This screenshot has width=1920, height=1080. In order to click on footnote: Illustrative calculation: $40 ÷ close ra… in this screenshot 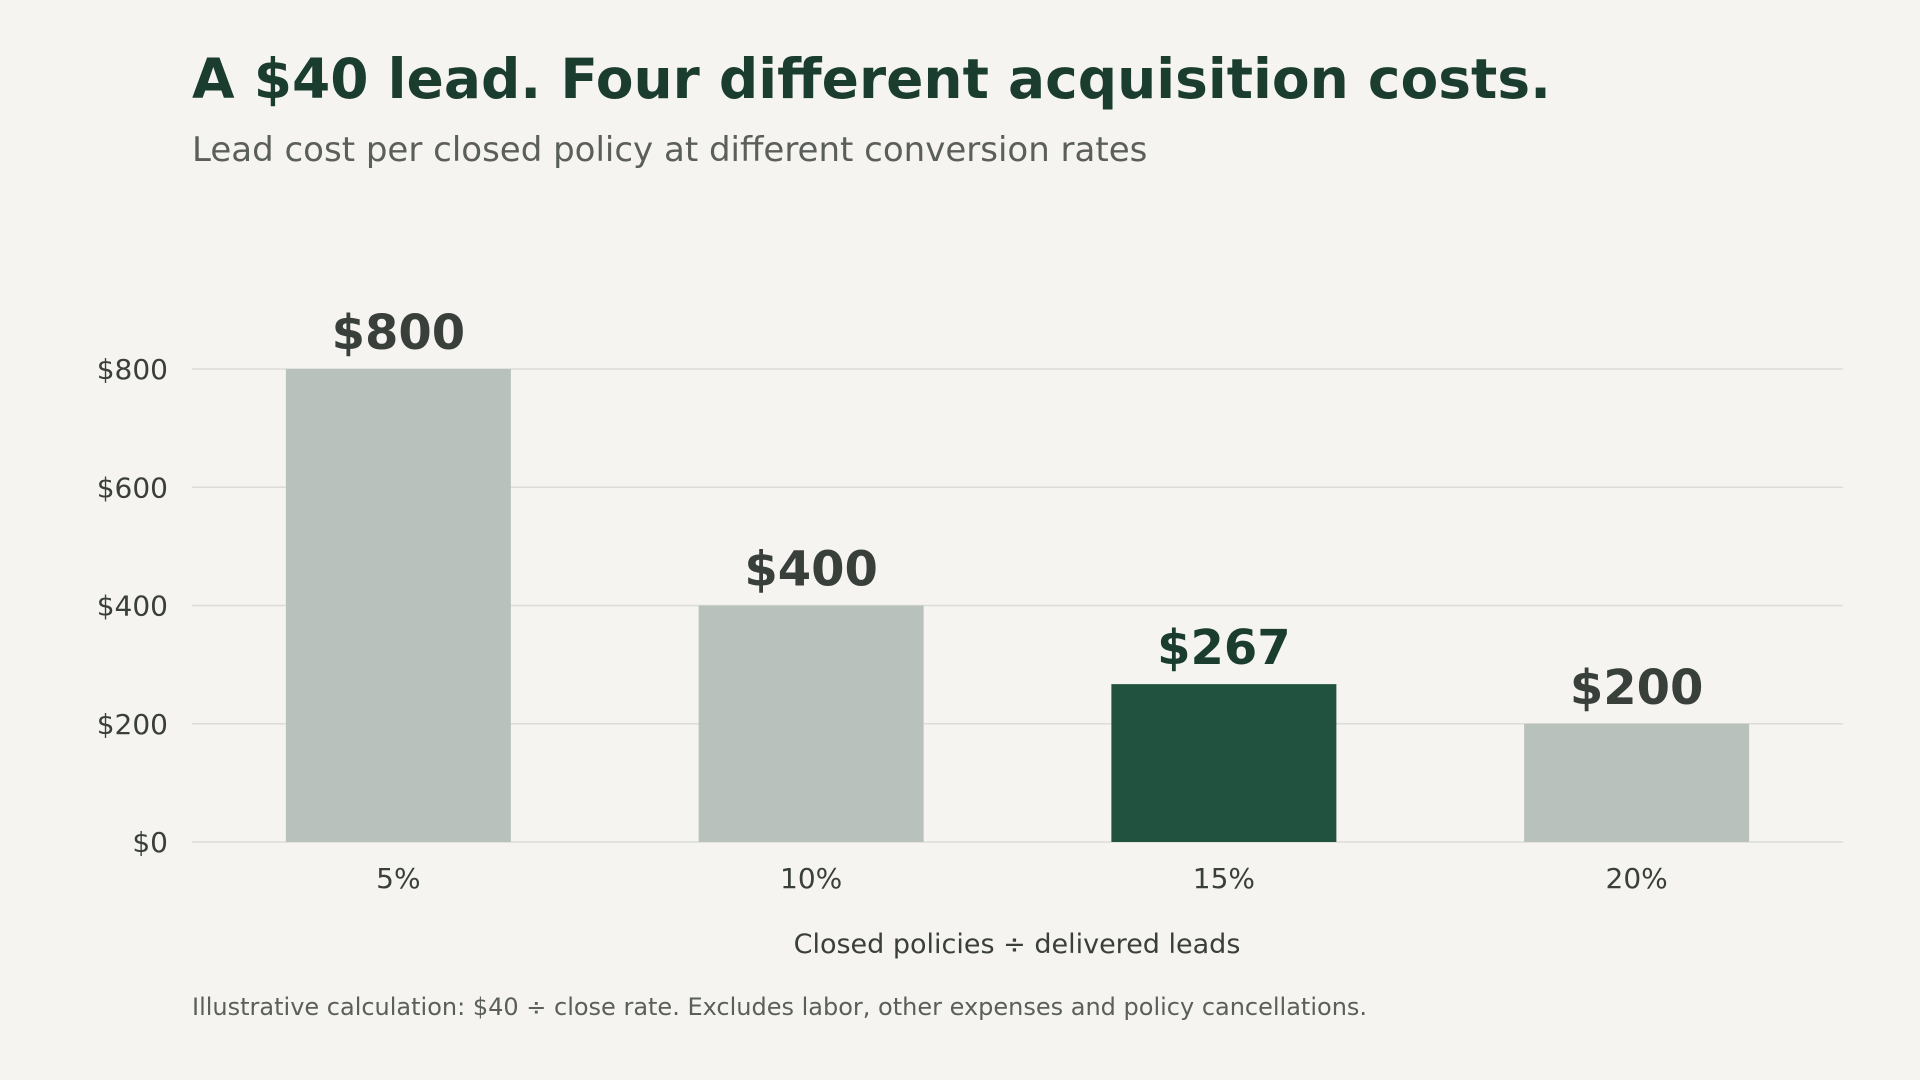, I will do `click(780, 1007)`.